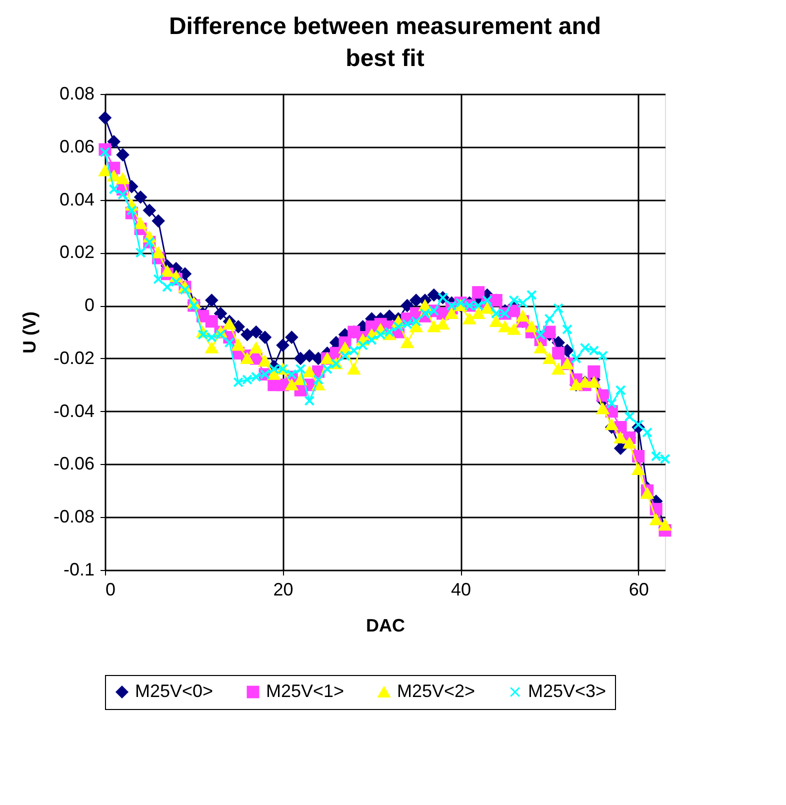 This screenshot has height=805, width=786. Describe the element at coordinates (76, 252) in the screenshot. I see `y-tick-label: 0.02` at that location.